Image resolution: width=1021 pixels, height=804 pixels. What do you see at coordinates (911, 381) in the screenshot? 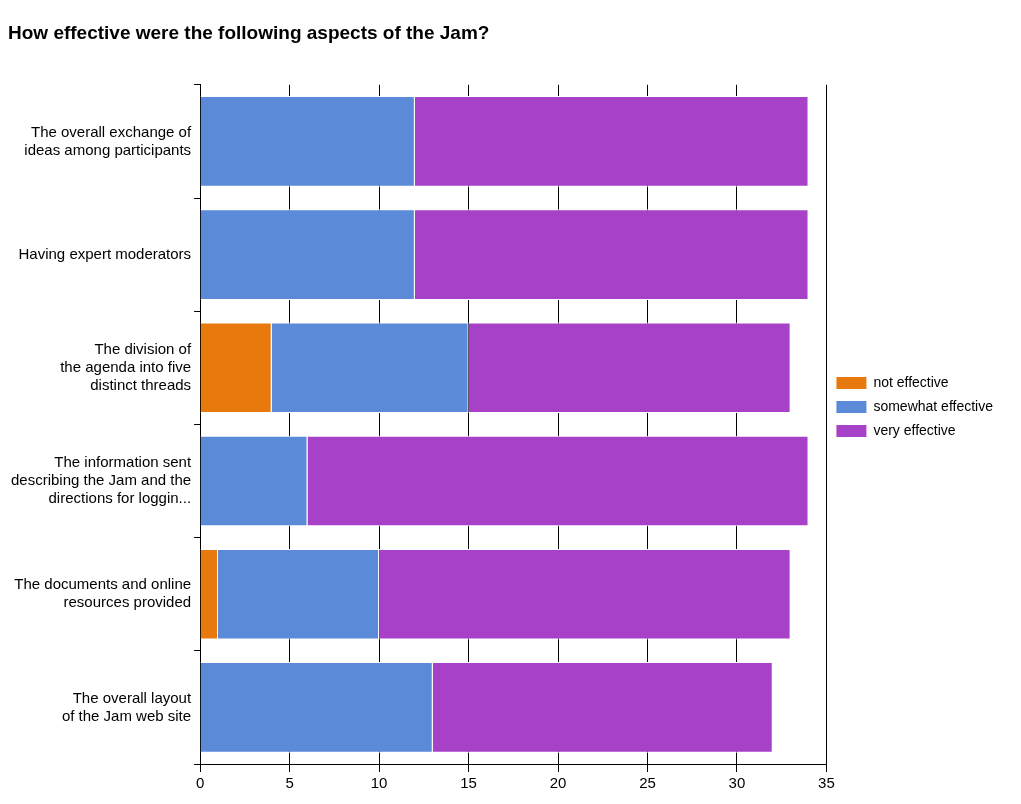
I see `legend-label: not effective` at bounding box center [911, 381].